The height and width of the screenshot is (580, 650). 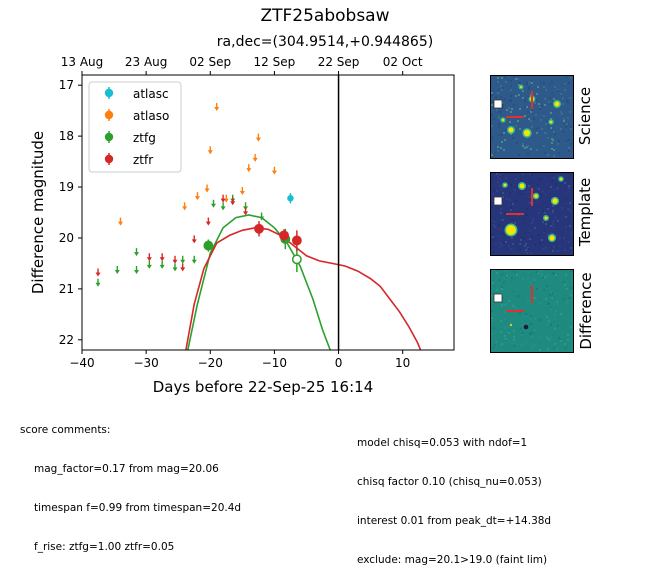 I want to click on y-tick-label: 17, so click(x=66, y=85).